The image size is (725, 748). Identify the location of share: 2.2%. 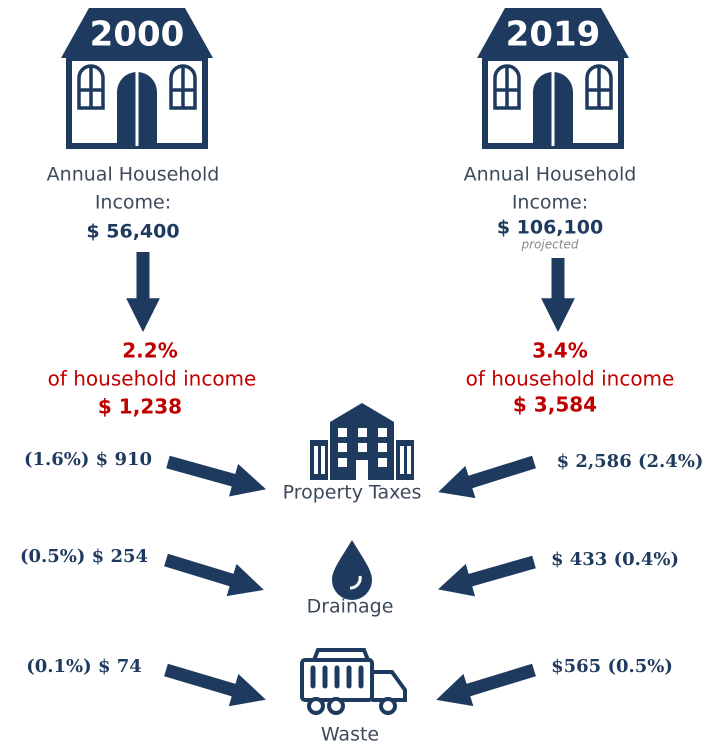
(149, 351).